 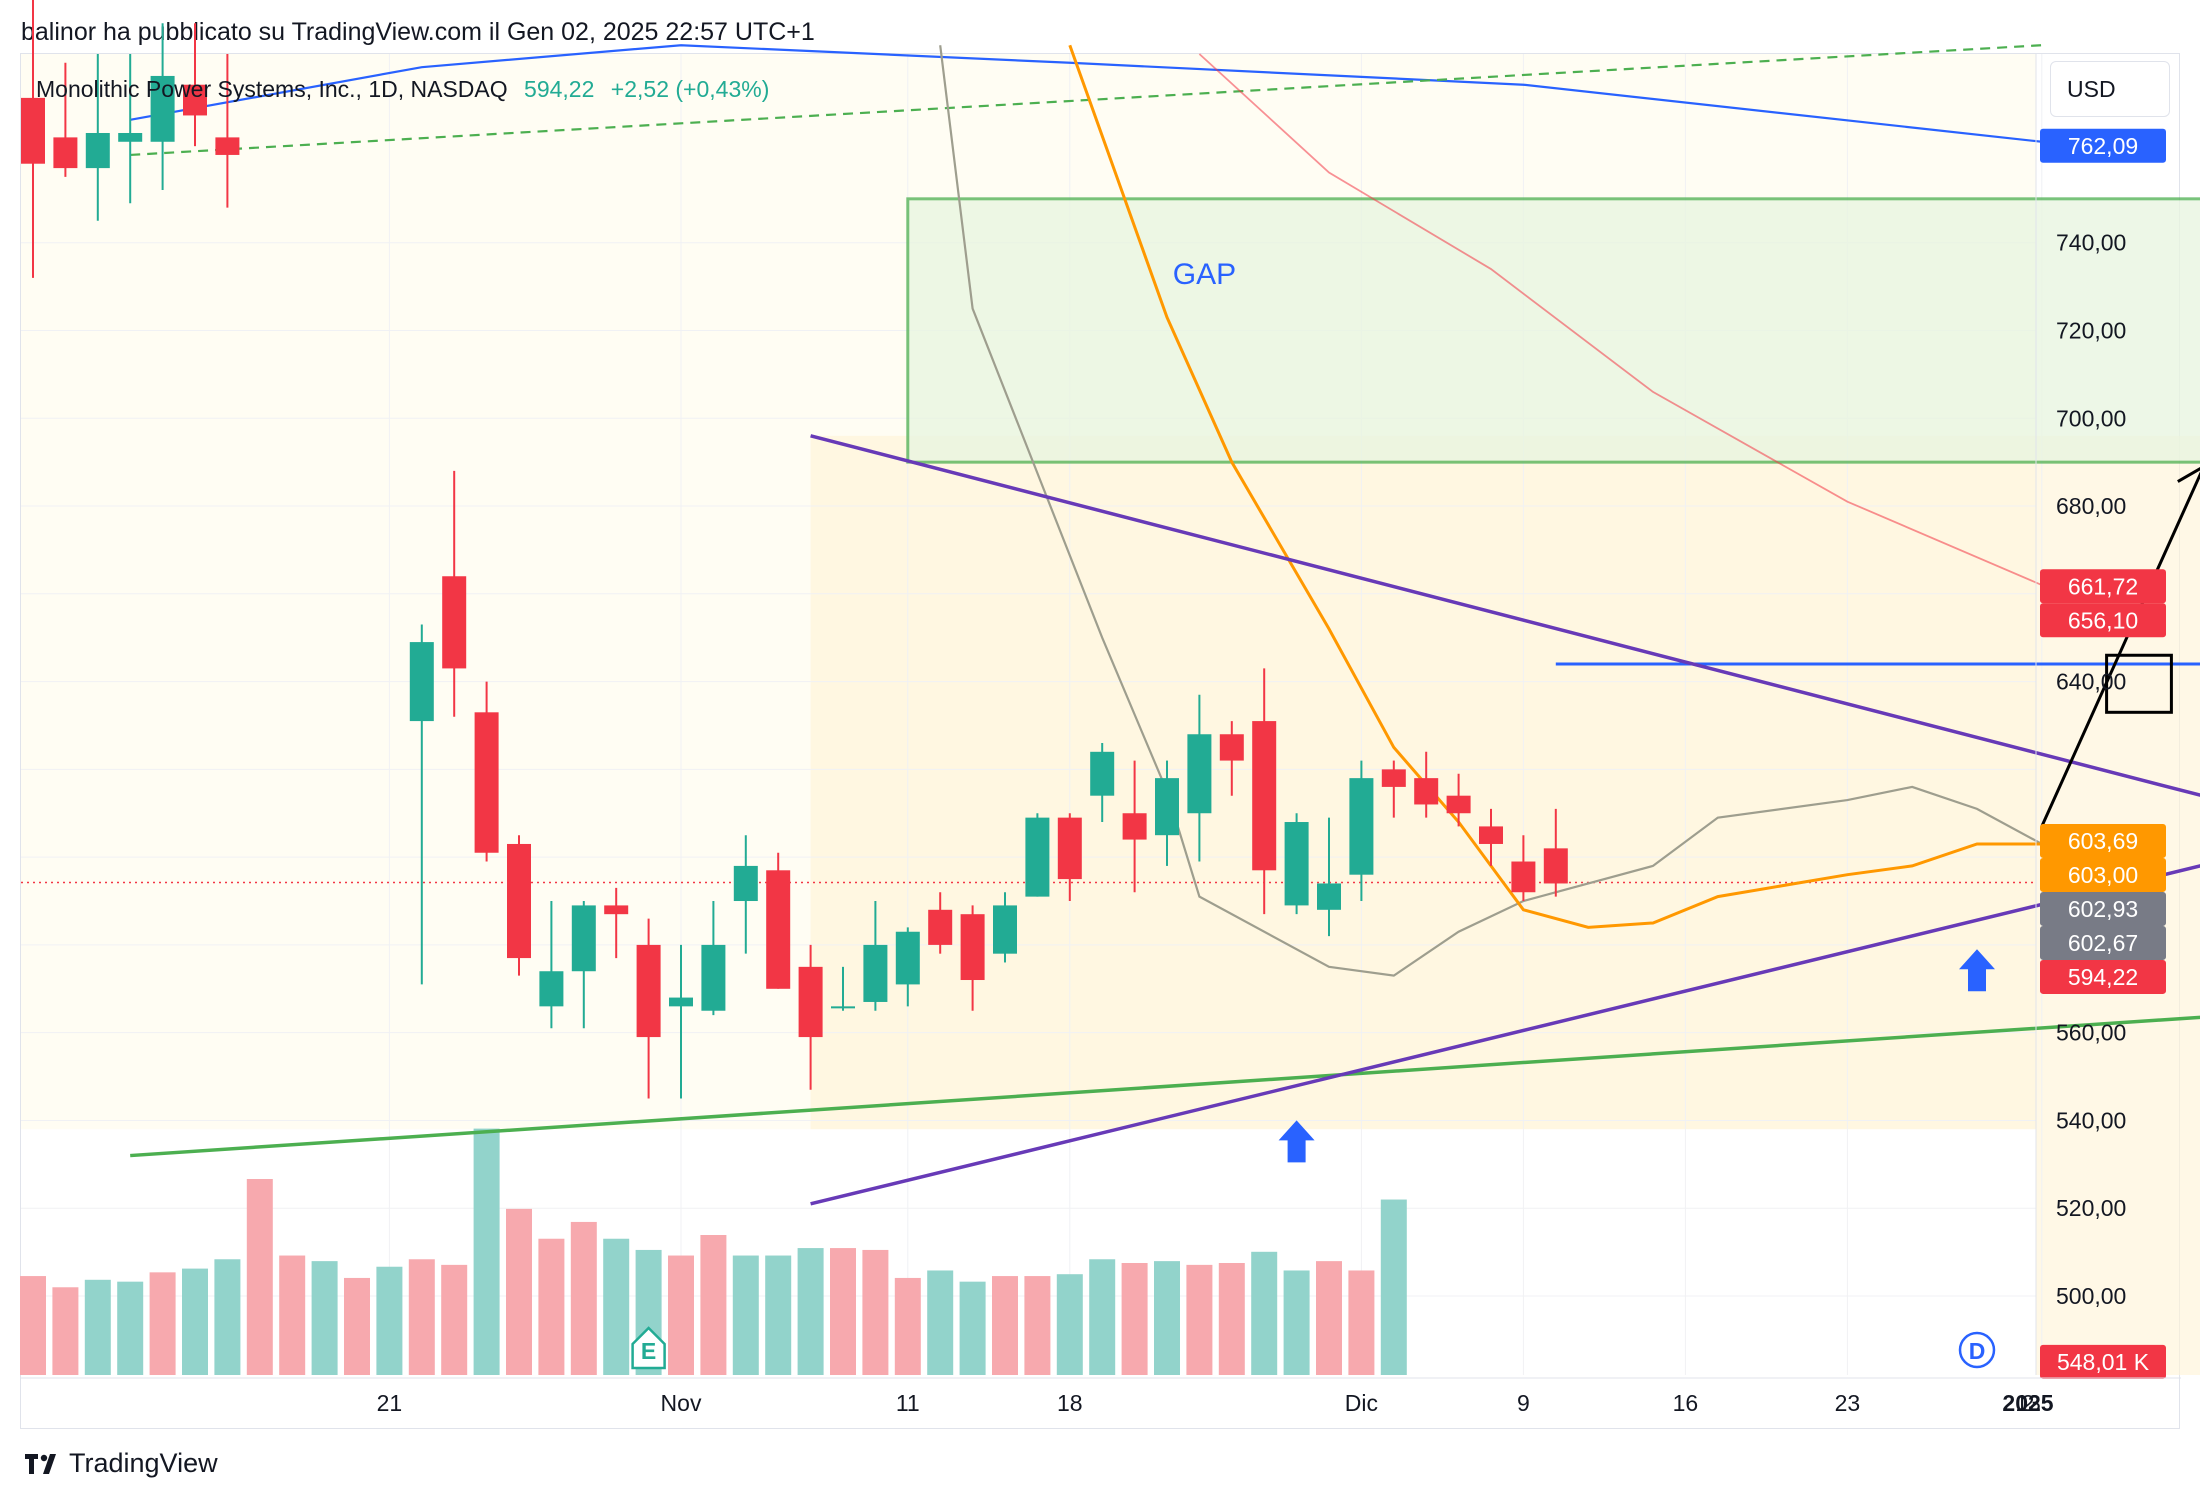 I want to click on x-tick-label: 9, so click(x=1523, y=1403).